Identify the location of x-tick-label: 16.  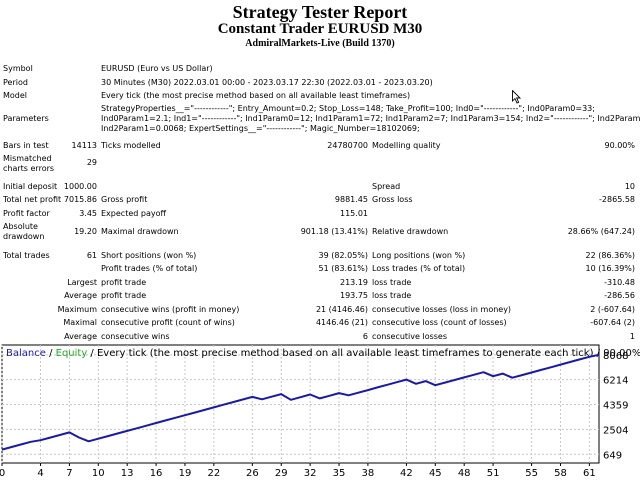
(156, 473).